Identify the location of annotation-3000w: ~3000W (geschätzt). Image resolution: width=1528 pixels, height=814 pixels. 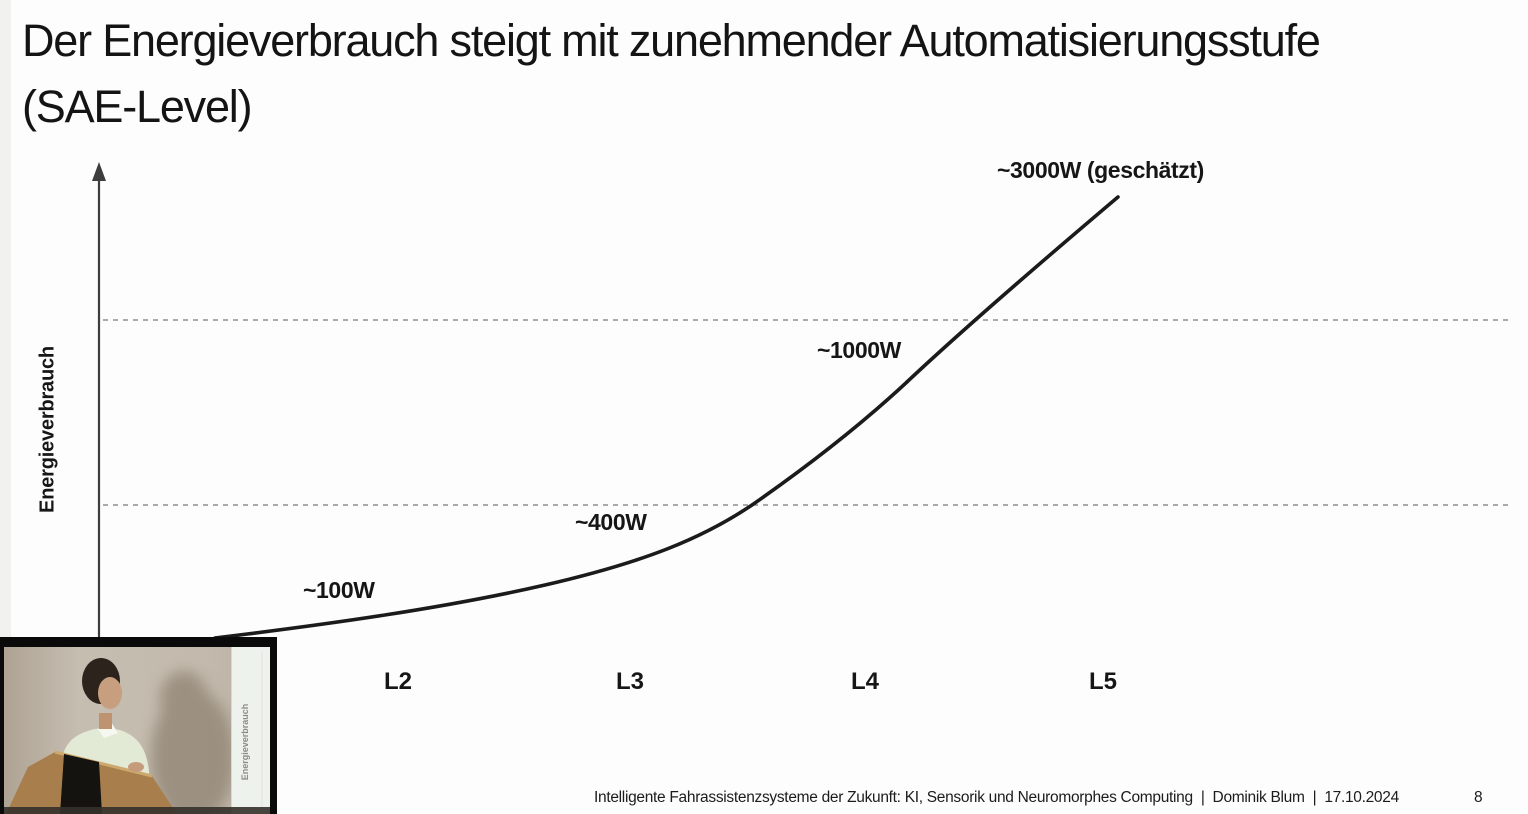
(1100, 170).